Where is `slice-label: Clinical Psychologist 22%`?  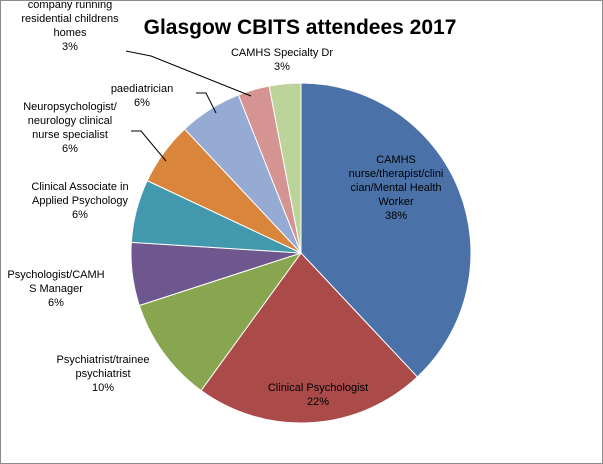
slice-label: Clinical Psychologist 22% is located at coordinates (318, 395).